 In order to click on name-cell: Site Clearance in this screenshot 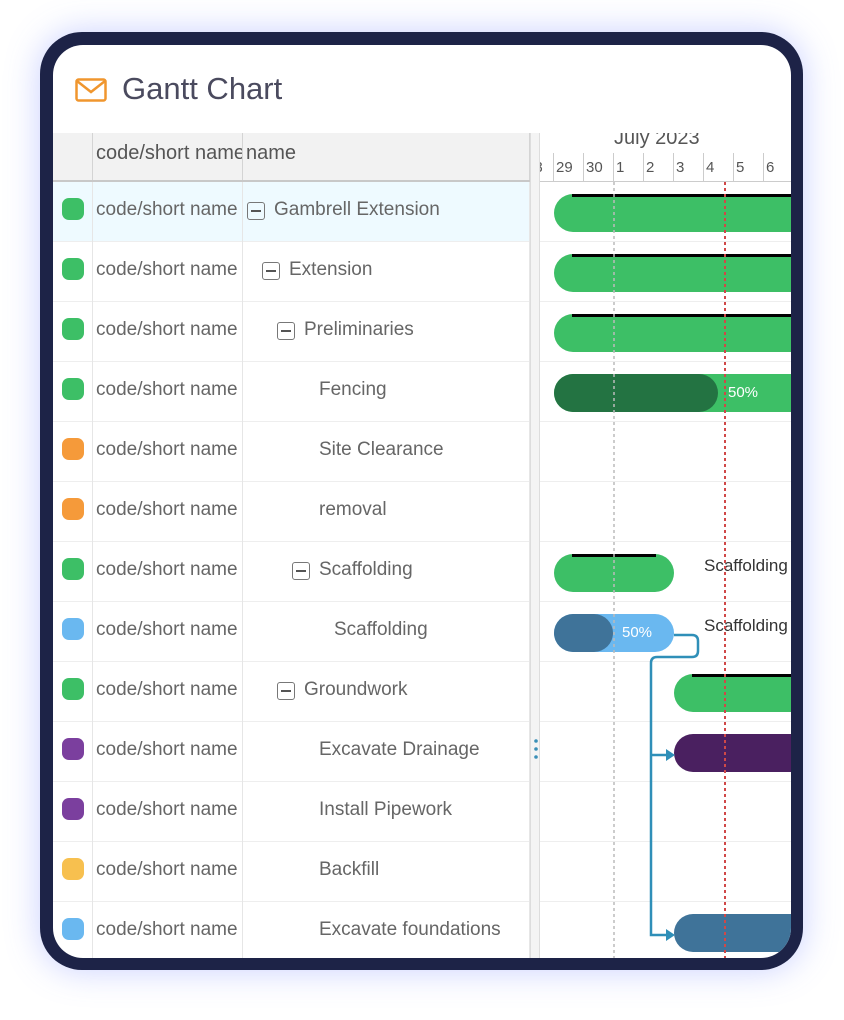, I will do `click(386, 452)`.